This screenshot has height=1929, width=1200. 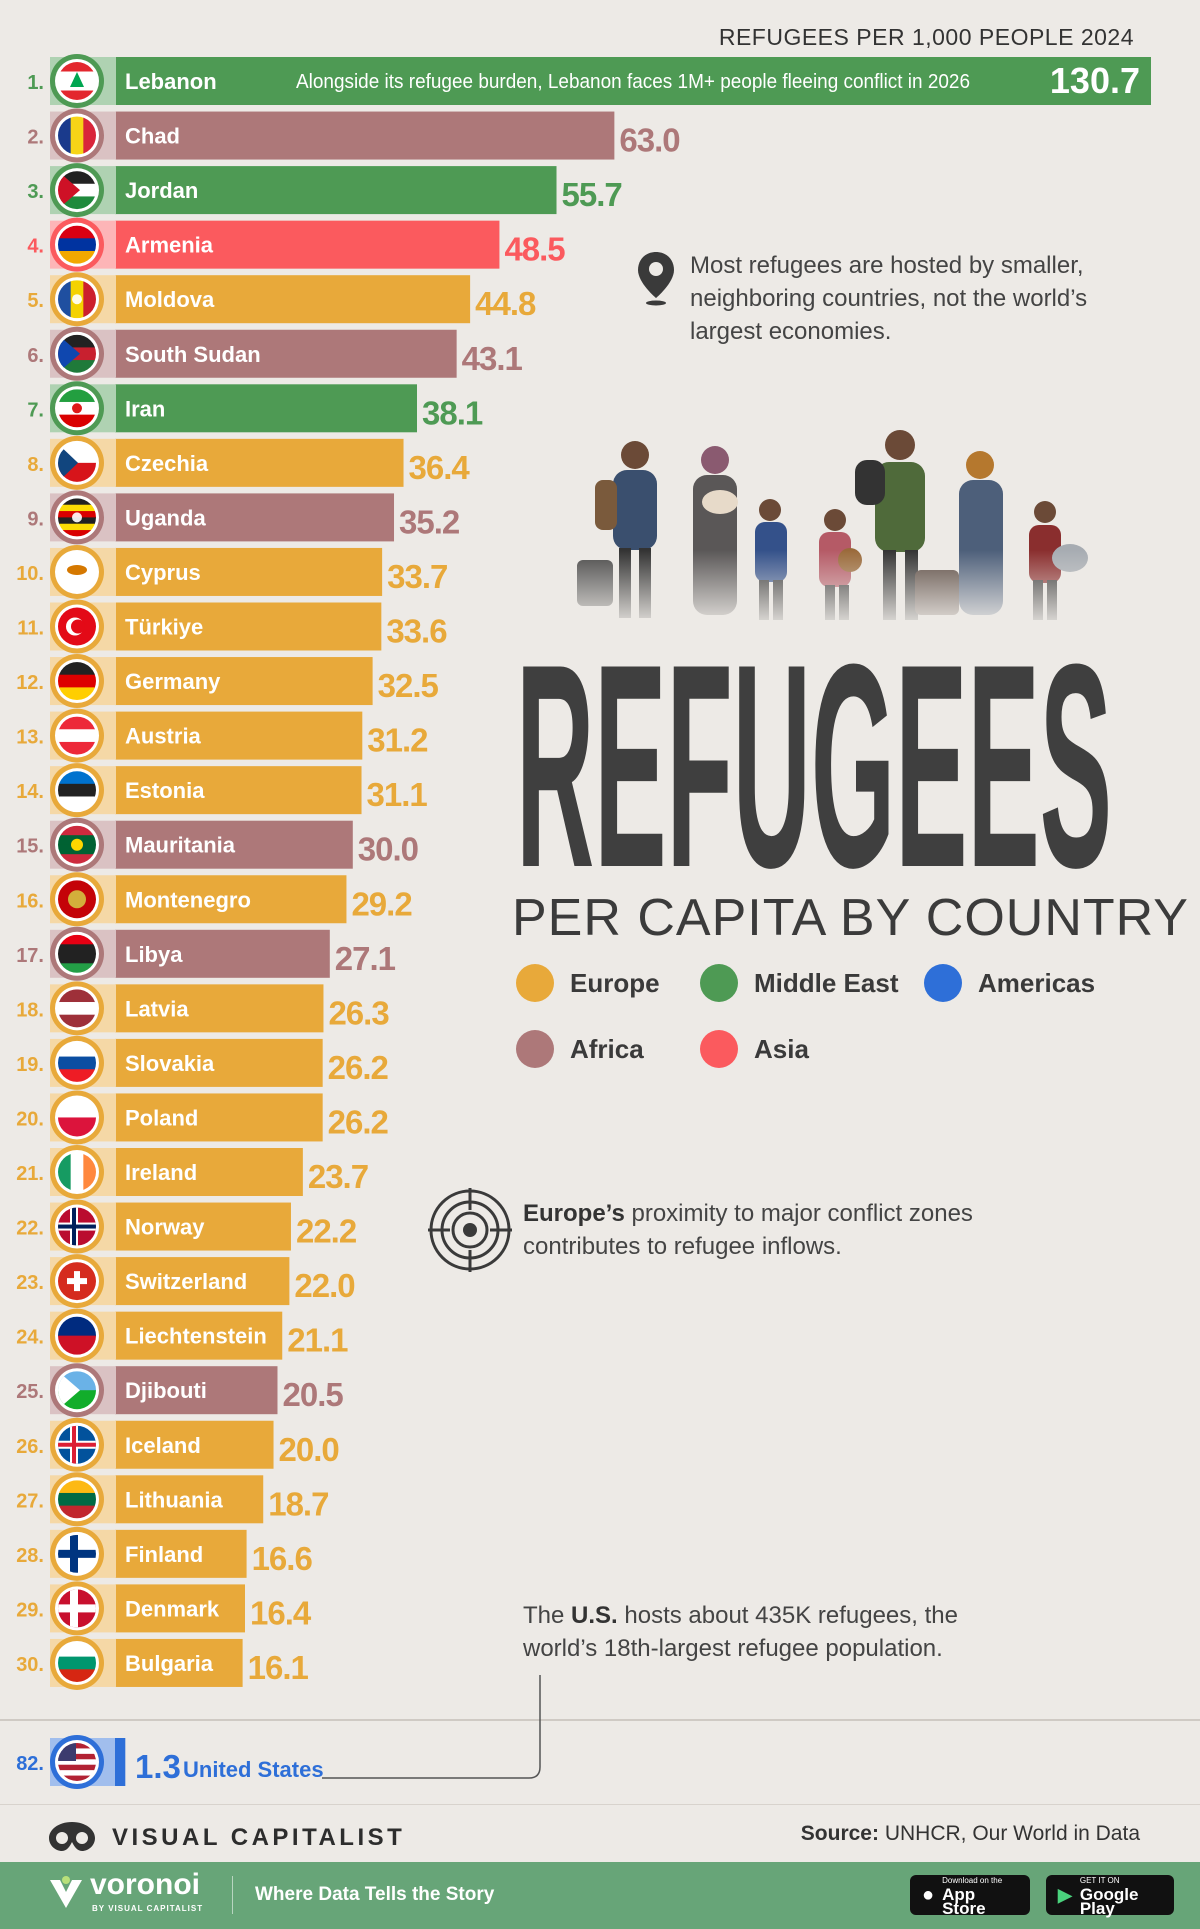 I want to click on bar-row: 16. Montenegro 29.2, so click(x=214, y=899).